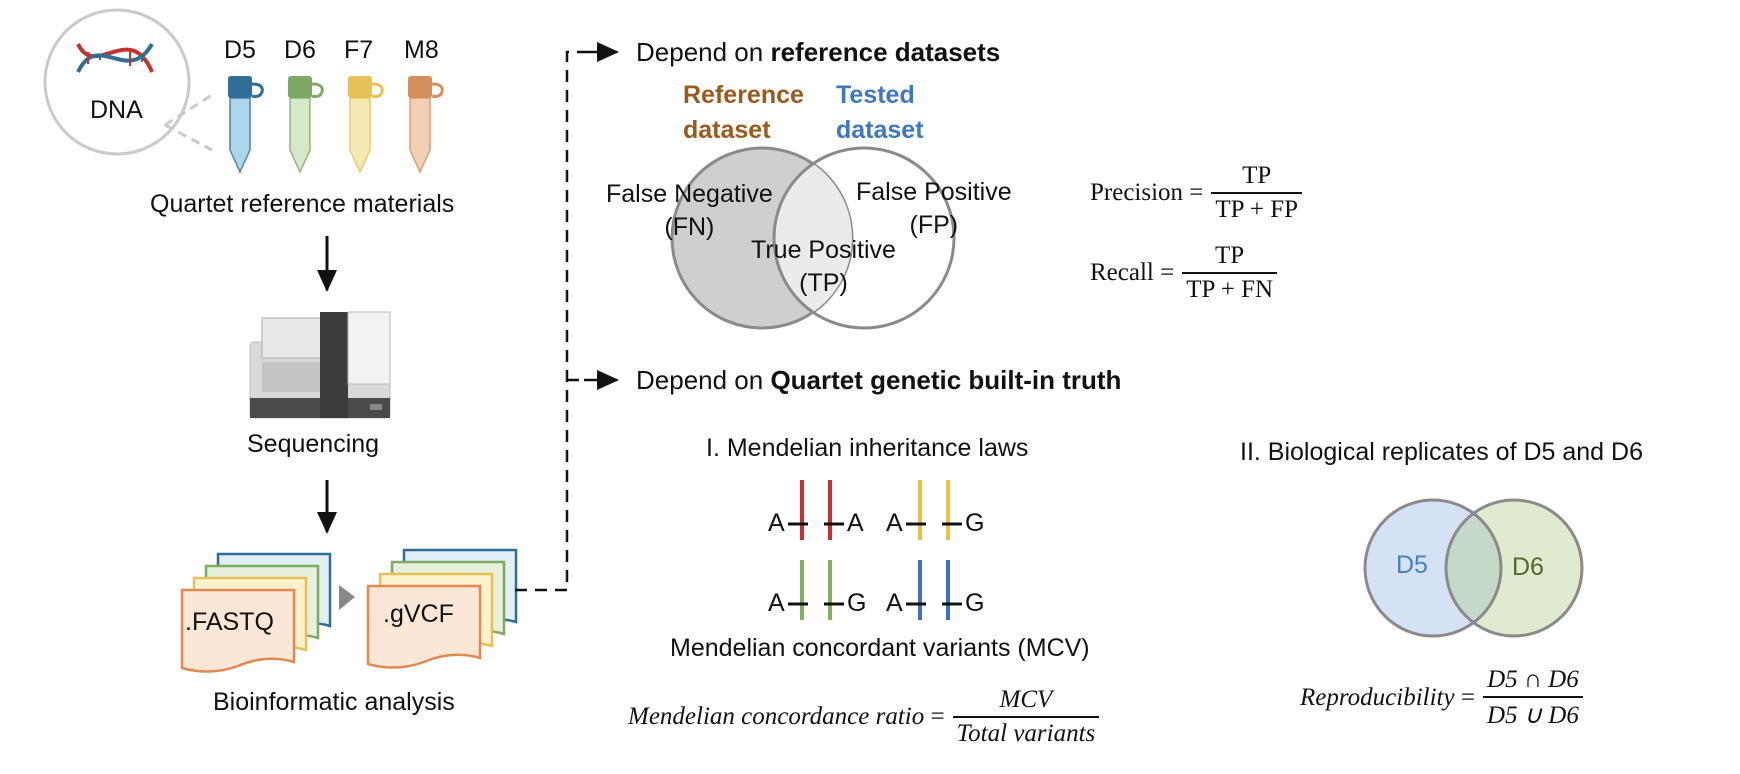 The width and height of the screenshot is (1740, 774). Describe the element at coordinates (855, 523) in the screenshot. I see `allele-right-1: A` at that location.